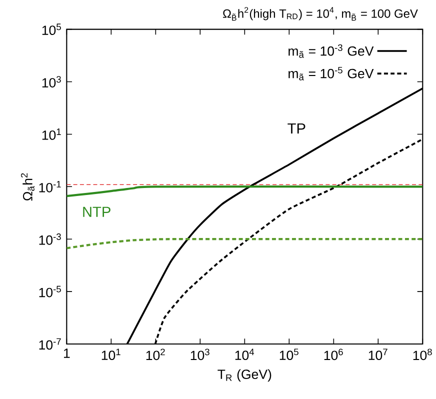 The width and height of the screenshot is (436, 399). What do you see at coordinates (245, 375) in the screenshot?
I see `x-axis-title: T$_{R}$ (GeV)` at bounding box center [245, 375].